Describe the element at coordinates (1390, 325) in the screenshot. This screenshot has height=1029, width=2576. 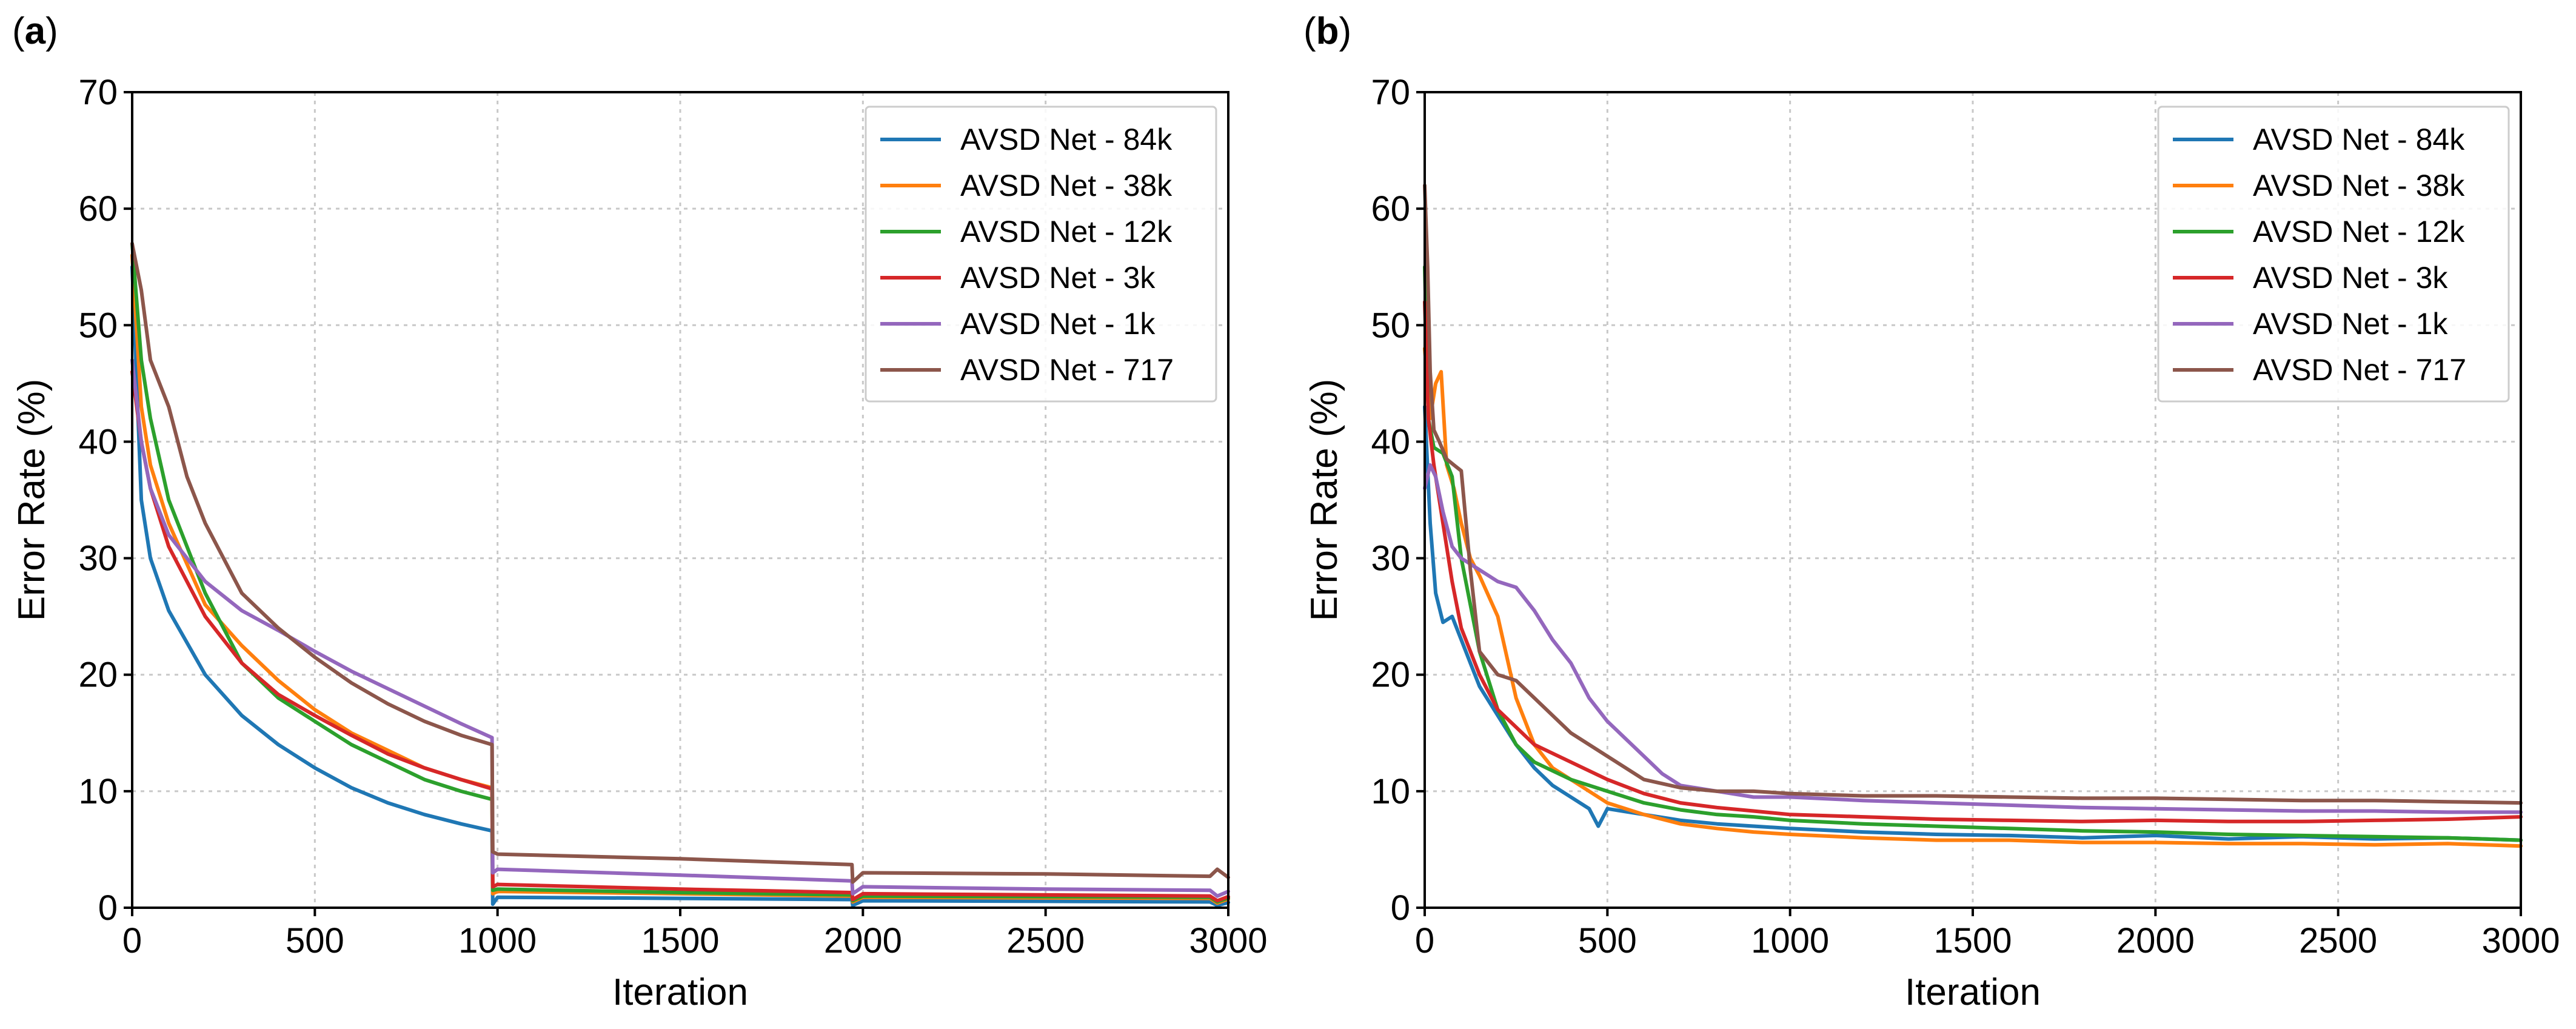
I see `y-tick-label-b-5: 50` at that location.